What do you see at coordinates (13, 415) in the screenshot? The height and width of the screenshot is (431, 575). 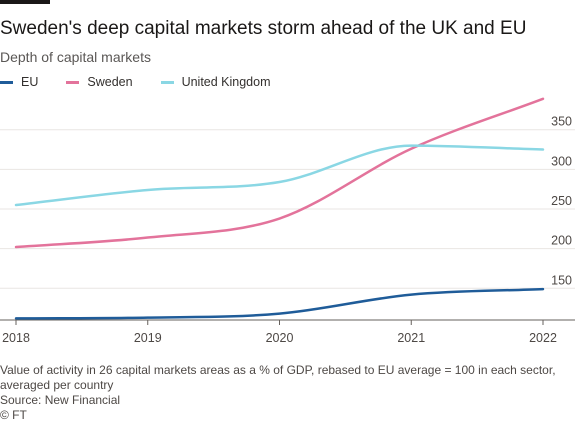 I see `copyright: © FT` at bounding box center [13, 415].